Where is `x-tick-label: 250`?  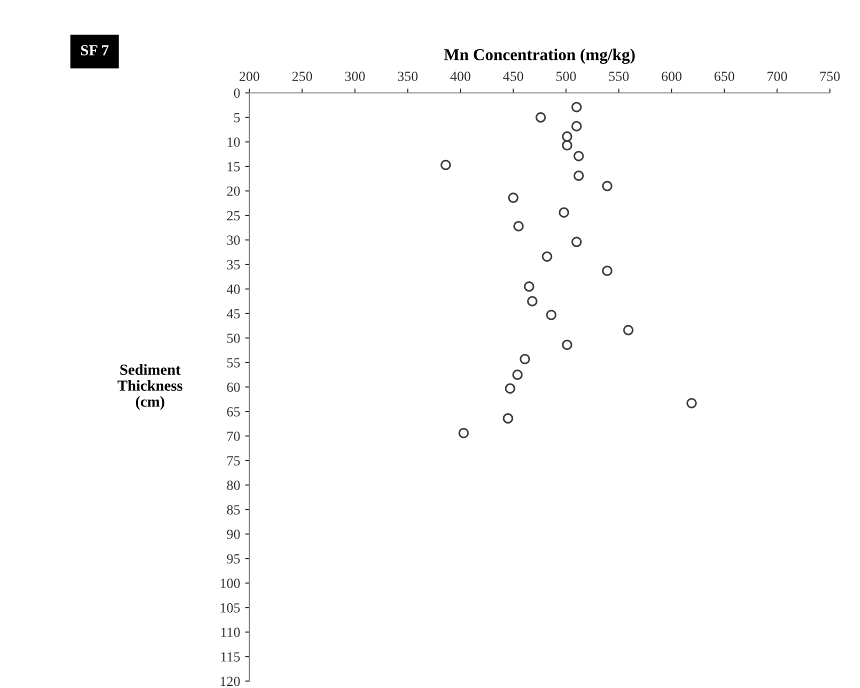
x-tick-label: 250 is located at coordinates (302, 77).